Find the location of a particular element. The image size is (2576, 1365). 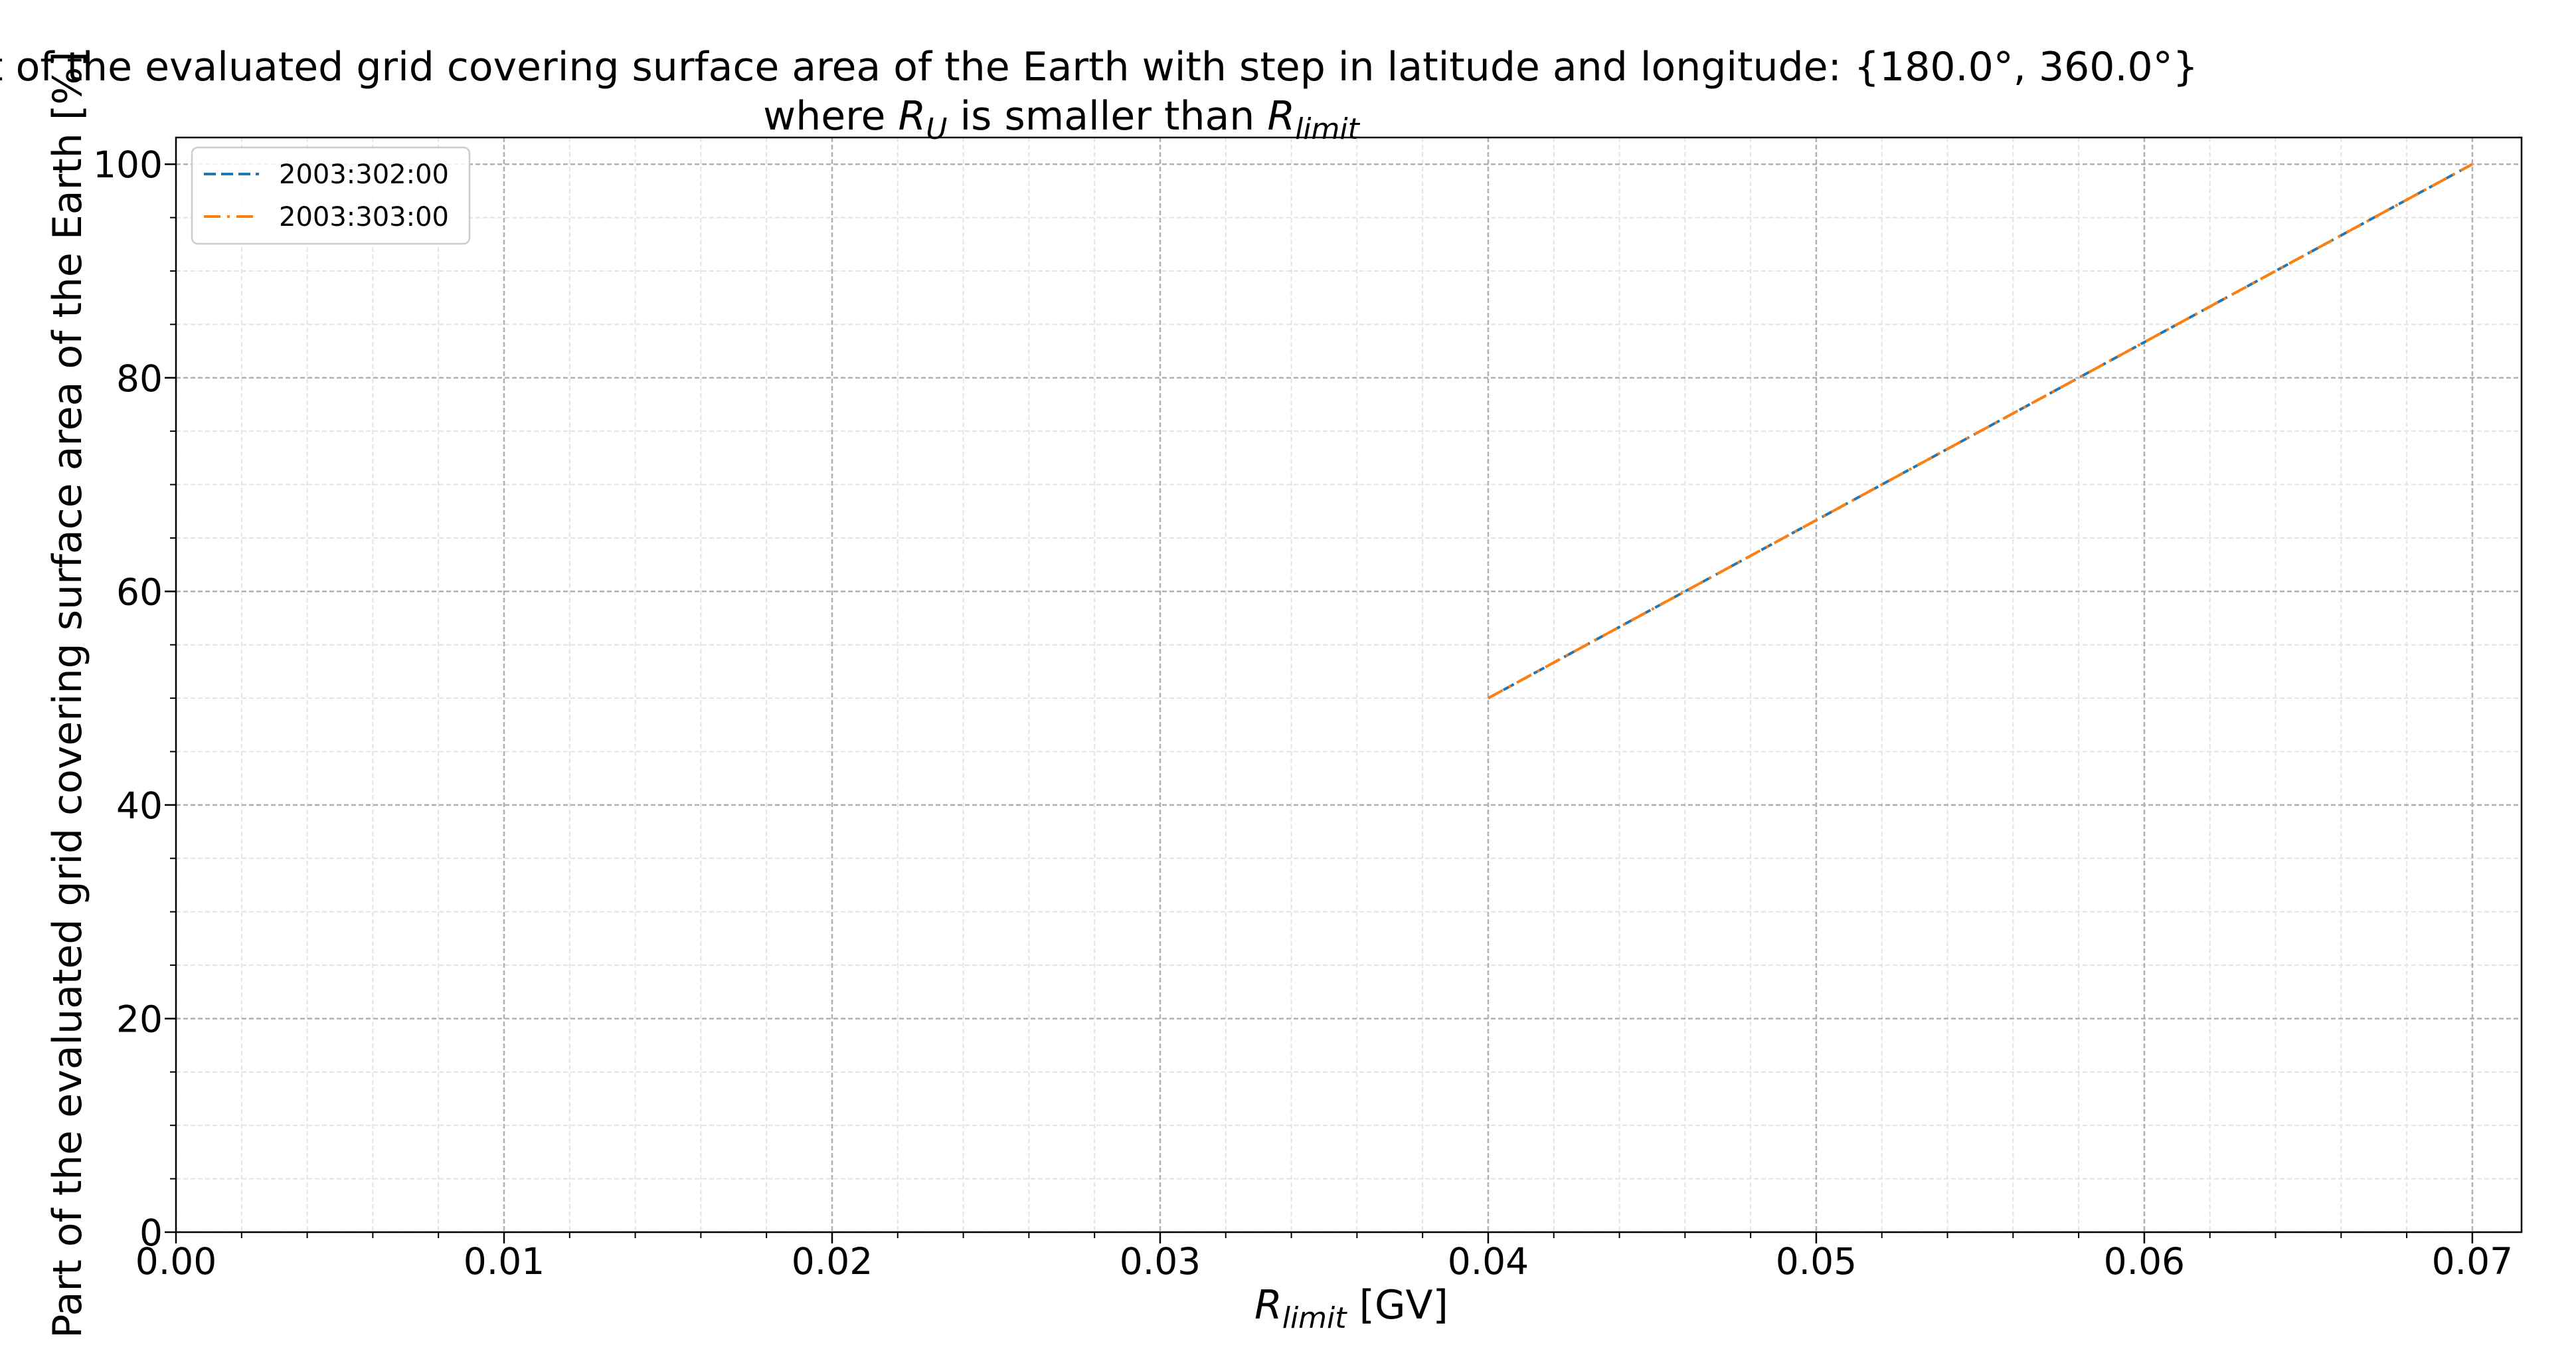

x-tick-label: 0.05 is located at coordinates (1816, 1261).